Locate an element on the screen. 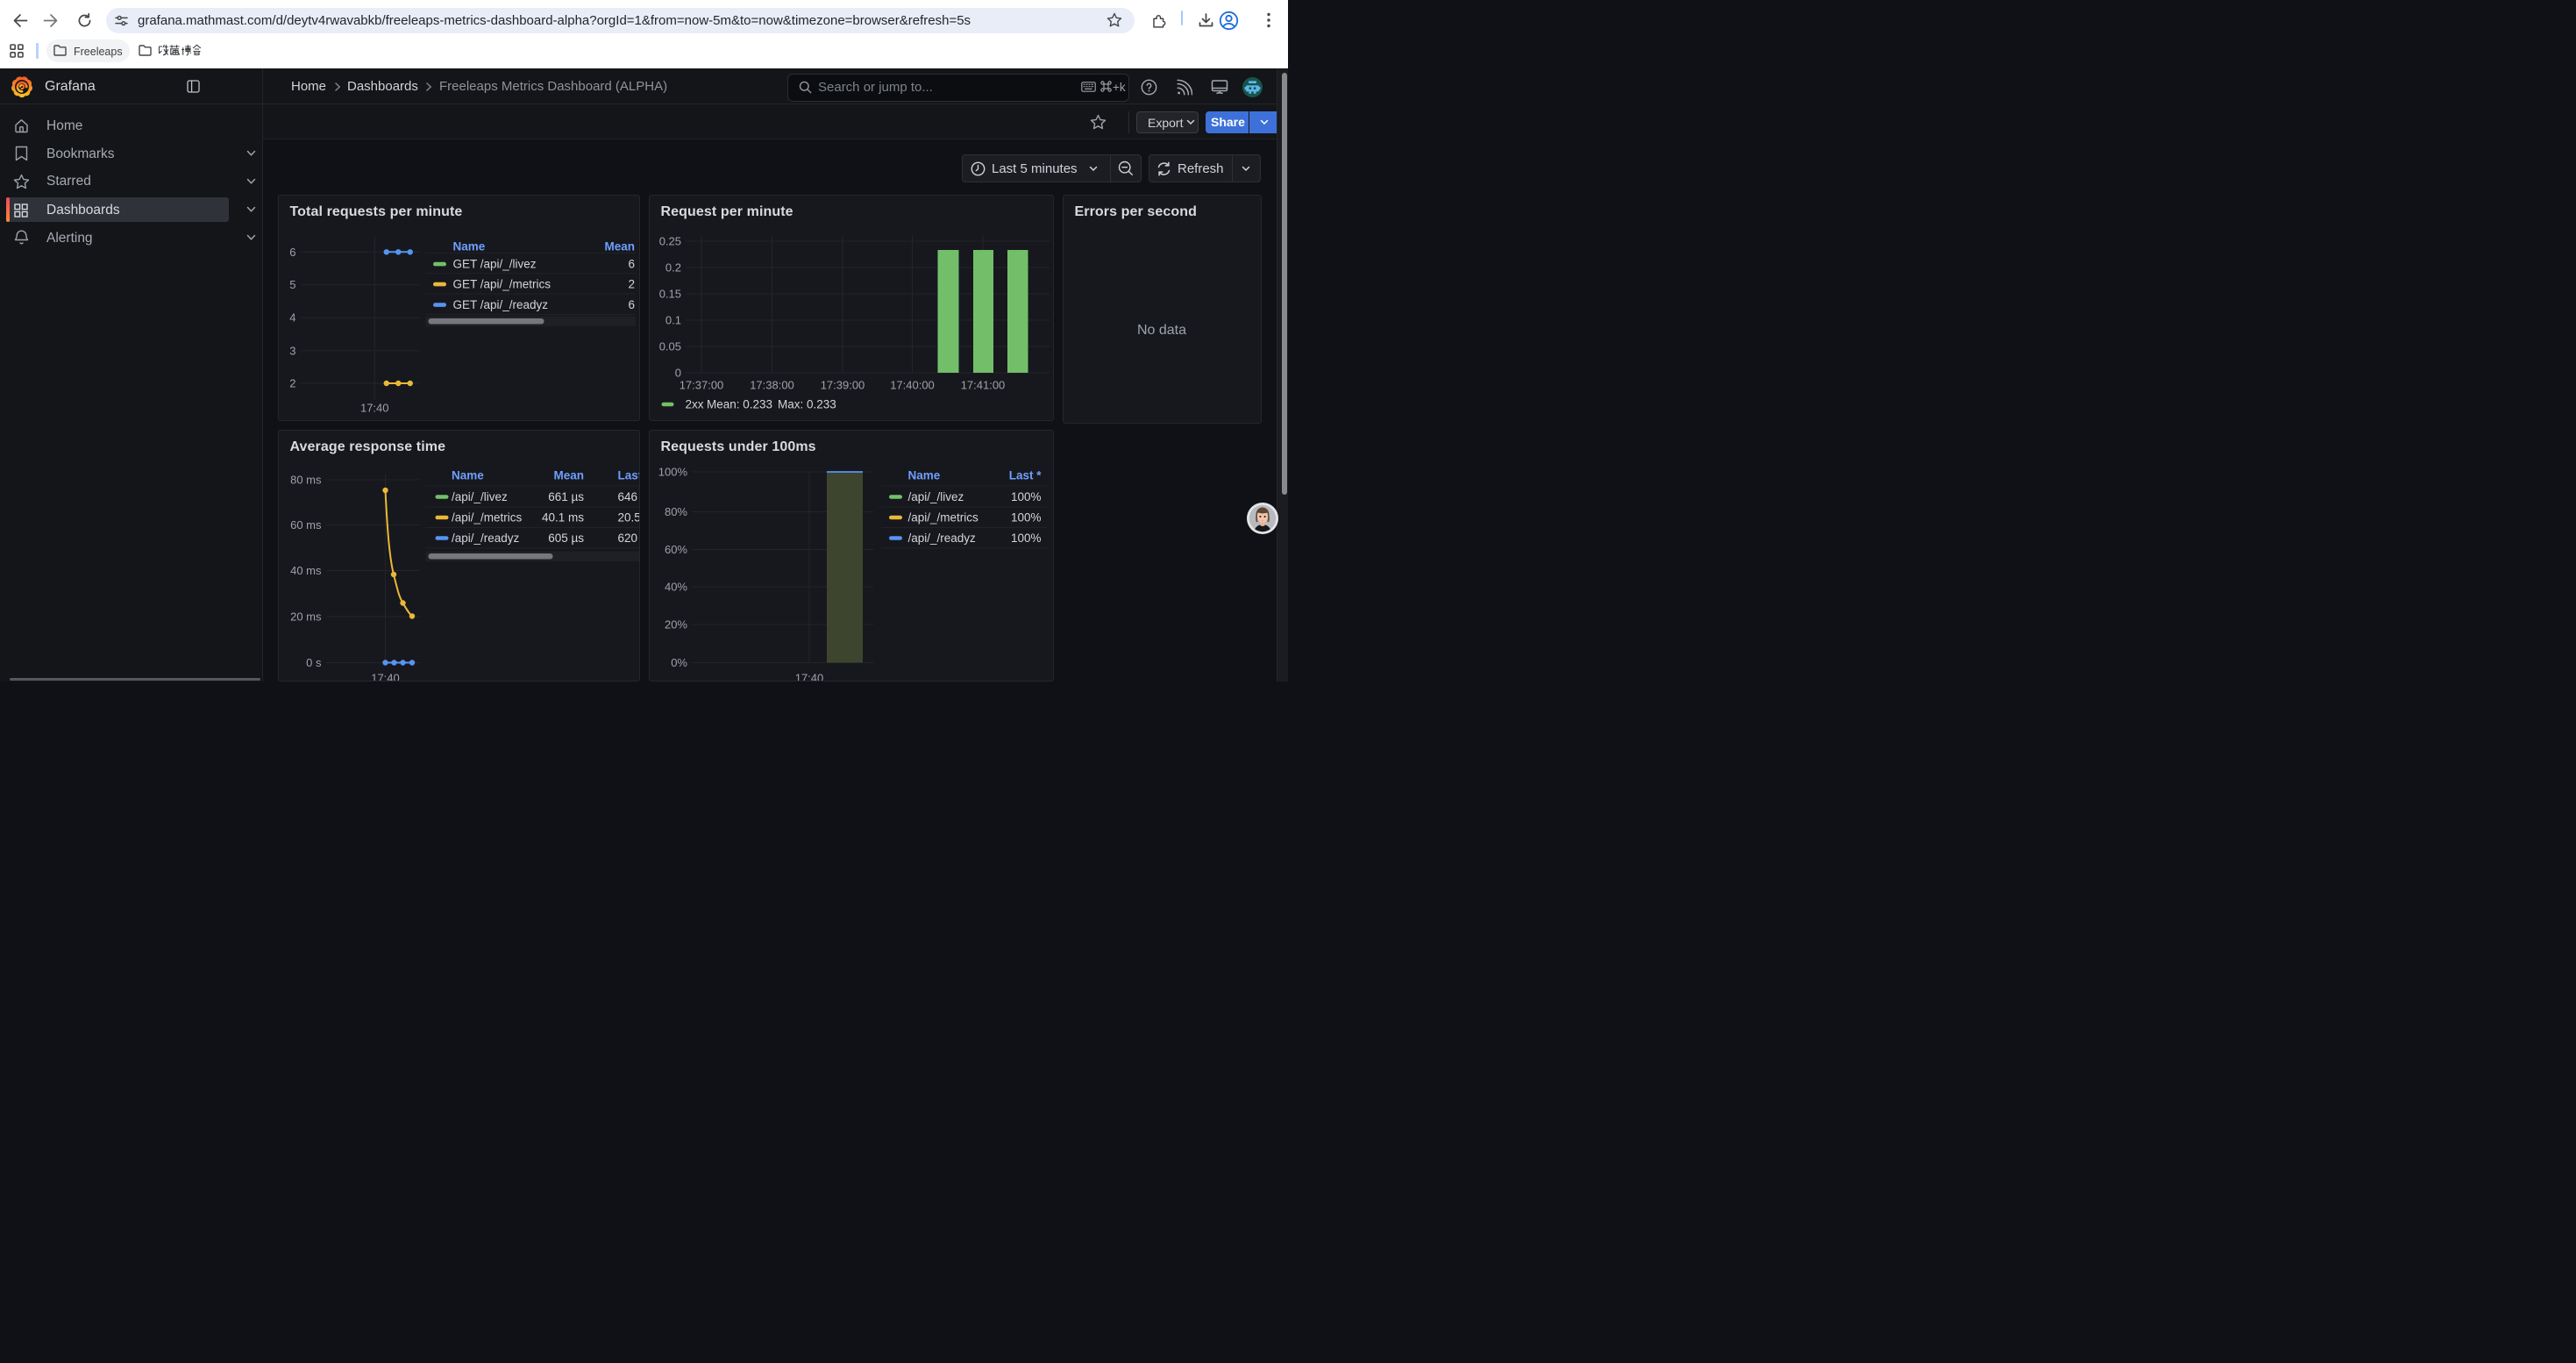  svg-text: 4 is located at coordinates (292, 318).